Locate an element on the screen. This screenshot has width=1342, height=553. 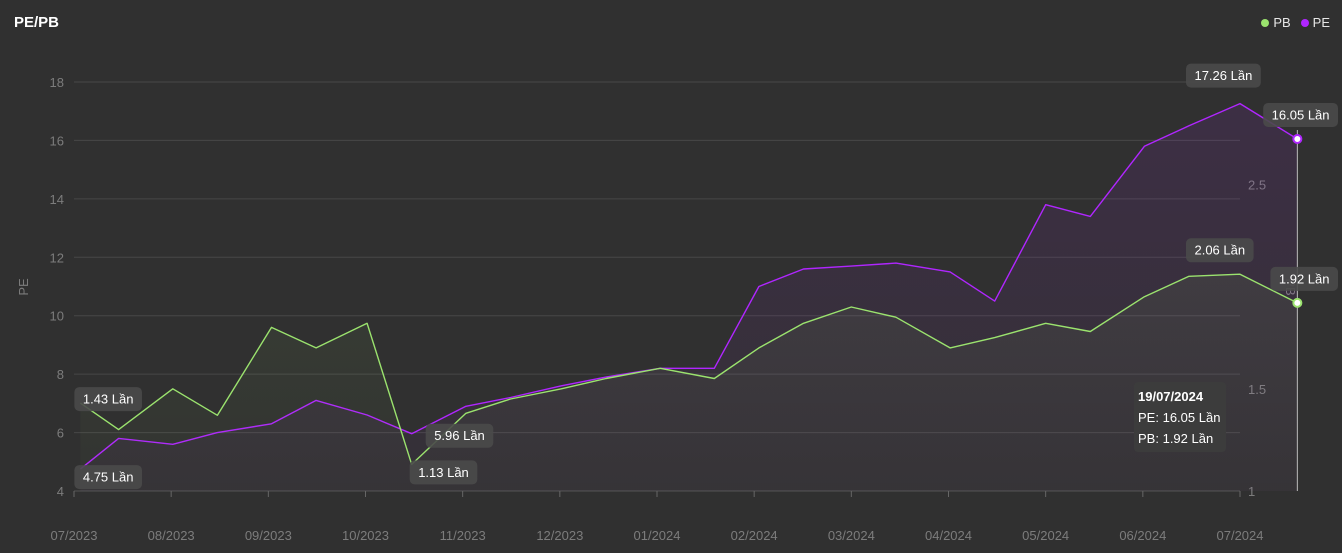
chart-title: PE/PB is located at coordinates (37, 22).